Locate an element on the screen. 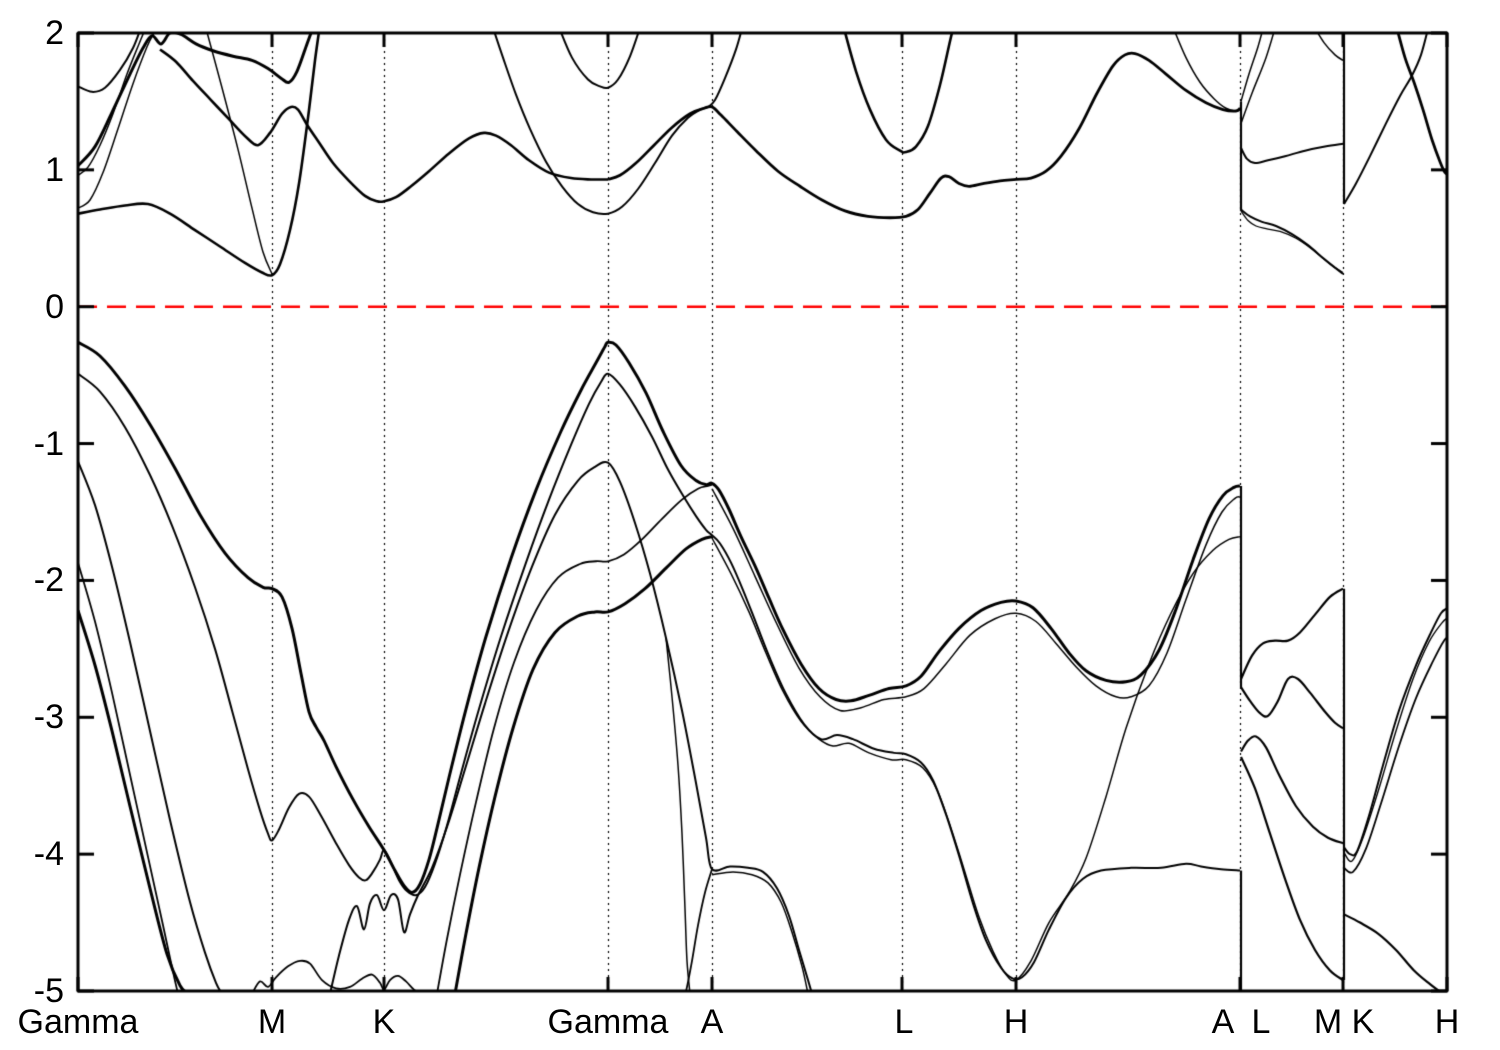 This screenshot has width=1500, height=1050. x-tick-label-l2: L is located at coordinates (1261, 1022).